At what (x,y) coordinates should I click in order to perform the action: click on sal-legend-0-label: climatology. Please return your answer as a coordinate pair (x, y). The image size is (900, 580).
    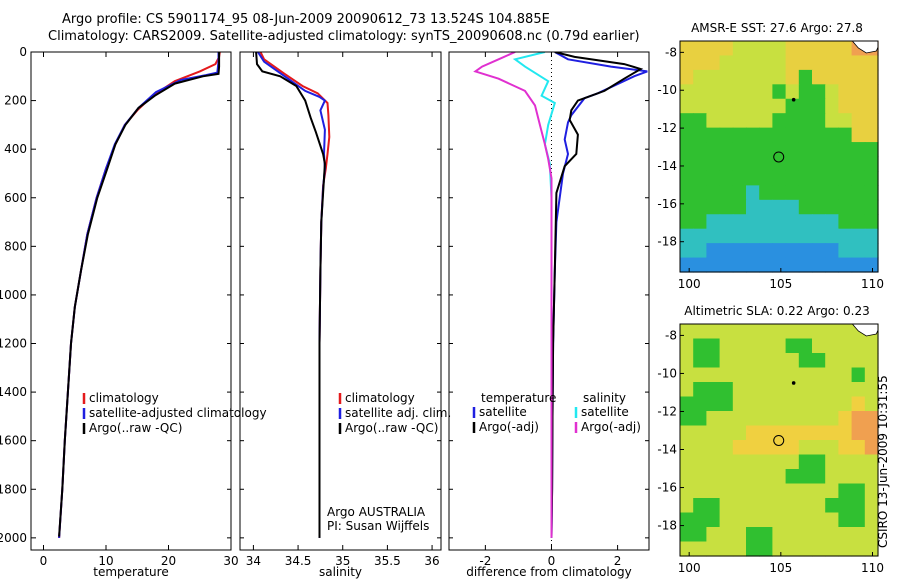
    Looking at the image, I should click on (380, 398).